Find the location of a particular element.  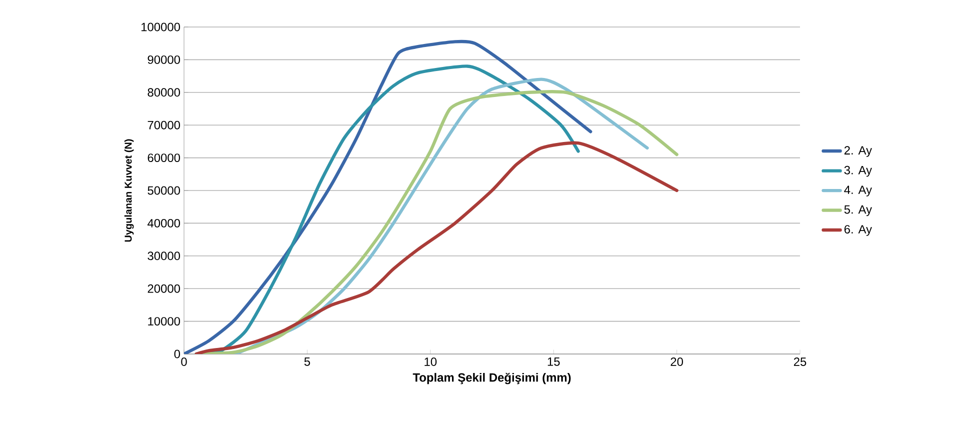

y-tick-label: 80000 is located at coordinates (164, 92).